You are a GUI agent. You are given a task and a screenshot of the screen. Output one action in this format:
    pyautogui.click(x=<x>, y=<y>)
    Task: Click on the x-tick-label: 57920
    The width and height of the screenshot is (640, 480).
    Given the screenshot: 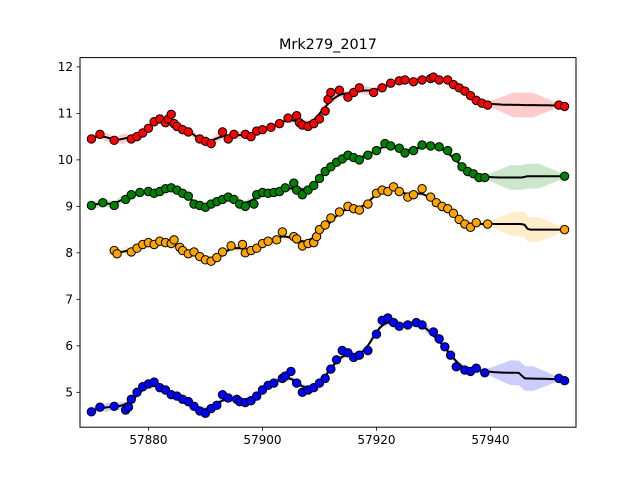 What is the action you would take?
    pyautogui.click(x=376, y=440)
    